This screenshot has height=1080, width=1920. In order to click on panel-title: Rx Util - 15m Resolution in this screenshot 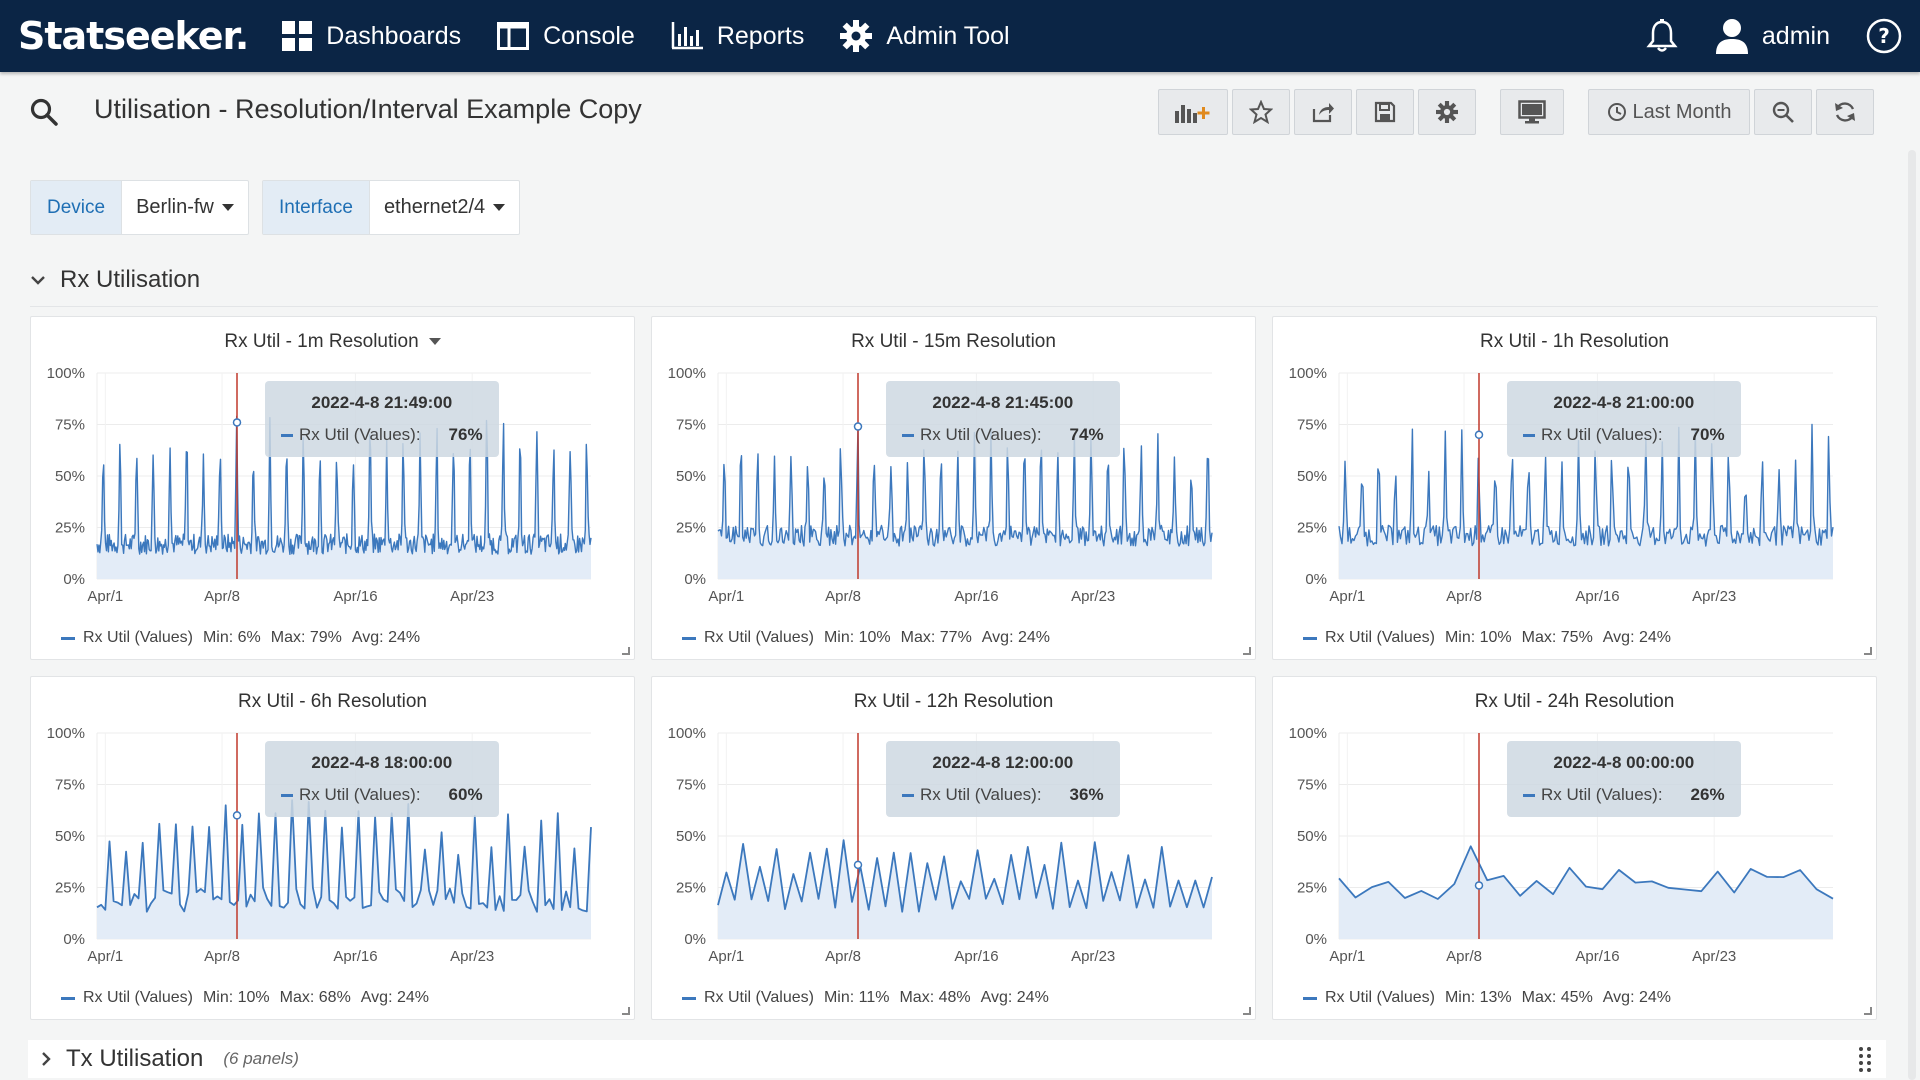, I will do `click(953, 342)`.